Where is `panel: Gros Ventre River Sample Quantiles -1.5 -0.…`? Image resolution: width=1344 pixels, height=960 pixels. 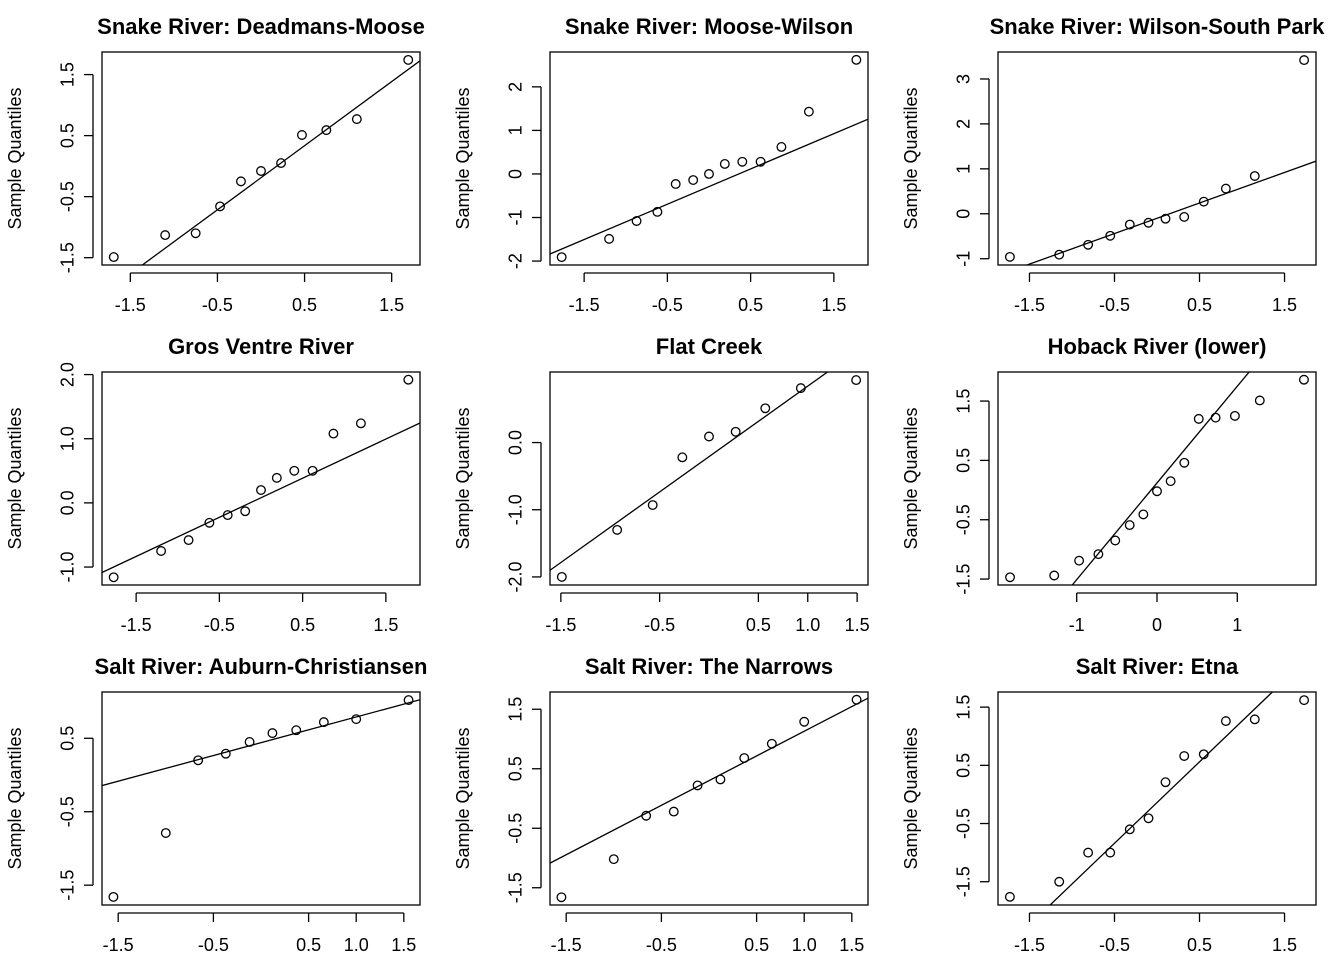
panel: Gros Ventre River Sample Quantiles -1.5 -0.… is located at coordinates (213, 484).